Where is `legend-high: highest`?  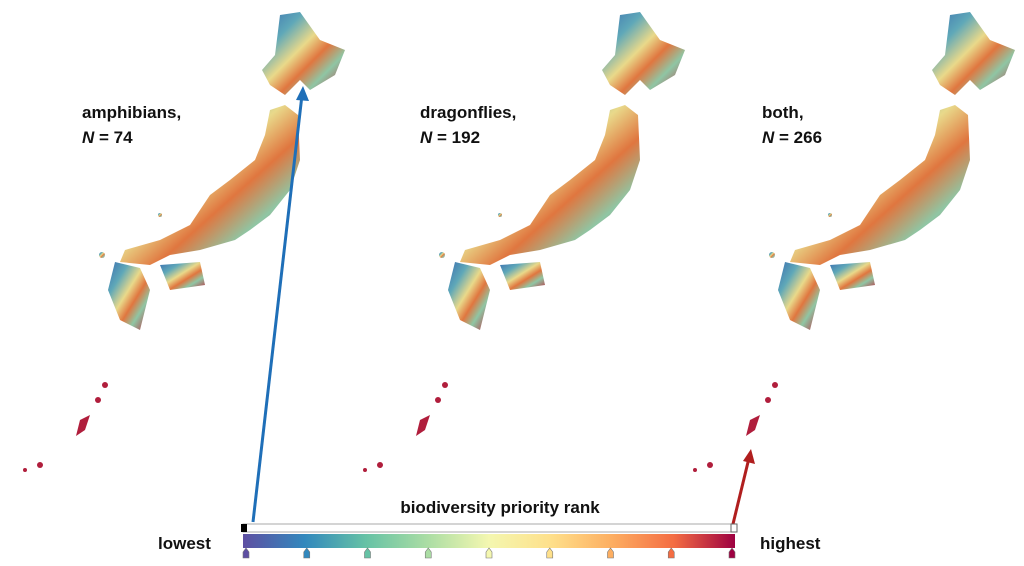 legend-high: highest is located at coordinates (790, 543).